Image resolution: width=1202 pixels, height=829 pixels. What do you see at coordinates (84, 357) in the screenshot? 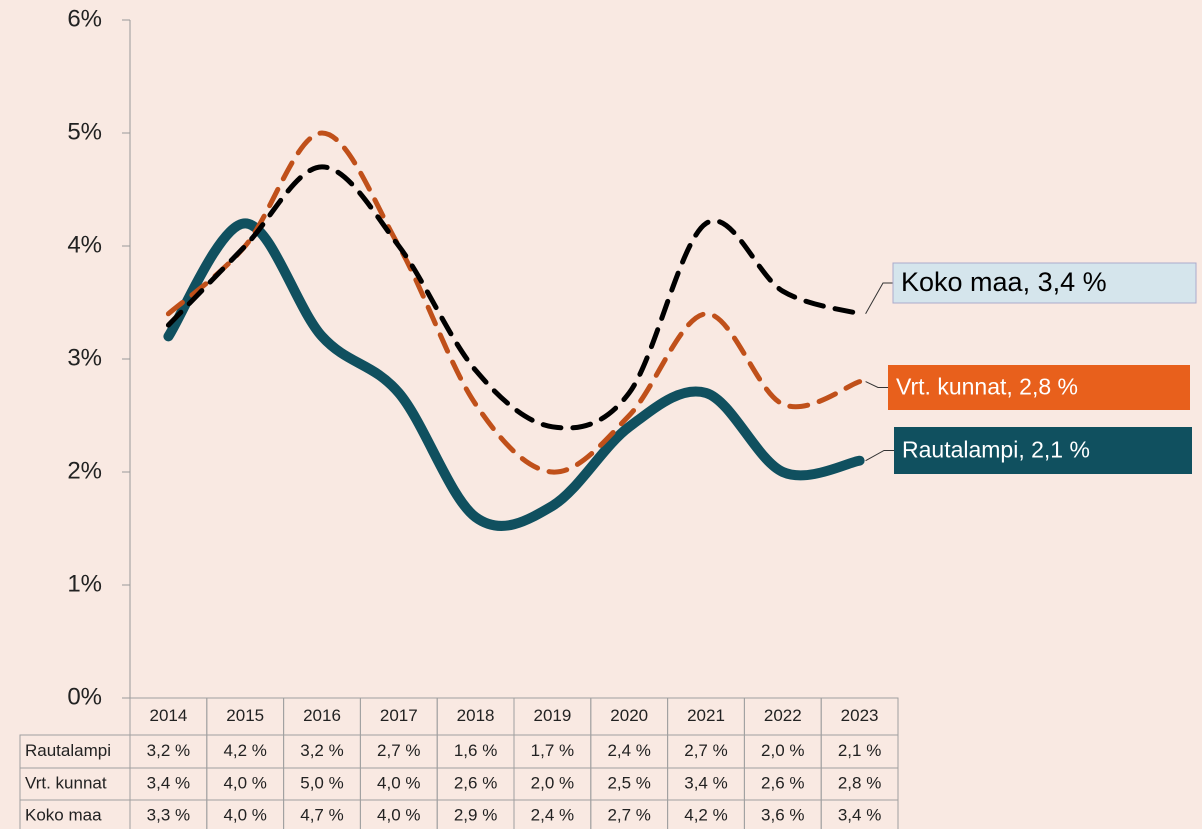
I see `y-tick-label: 3%` at bounding box center [84, 357].